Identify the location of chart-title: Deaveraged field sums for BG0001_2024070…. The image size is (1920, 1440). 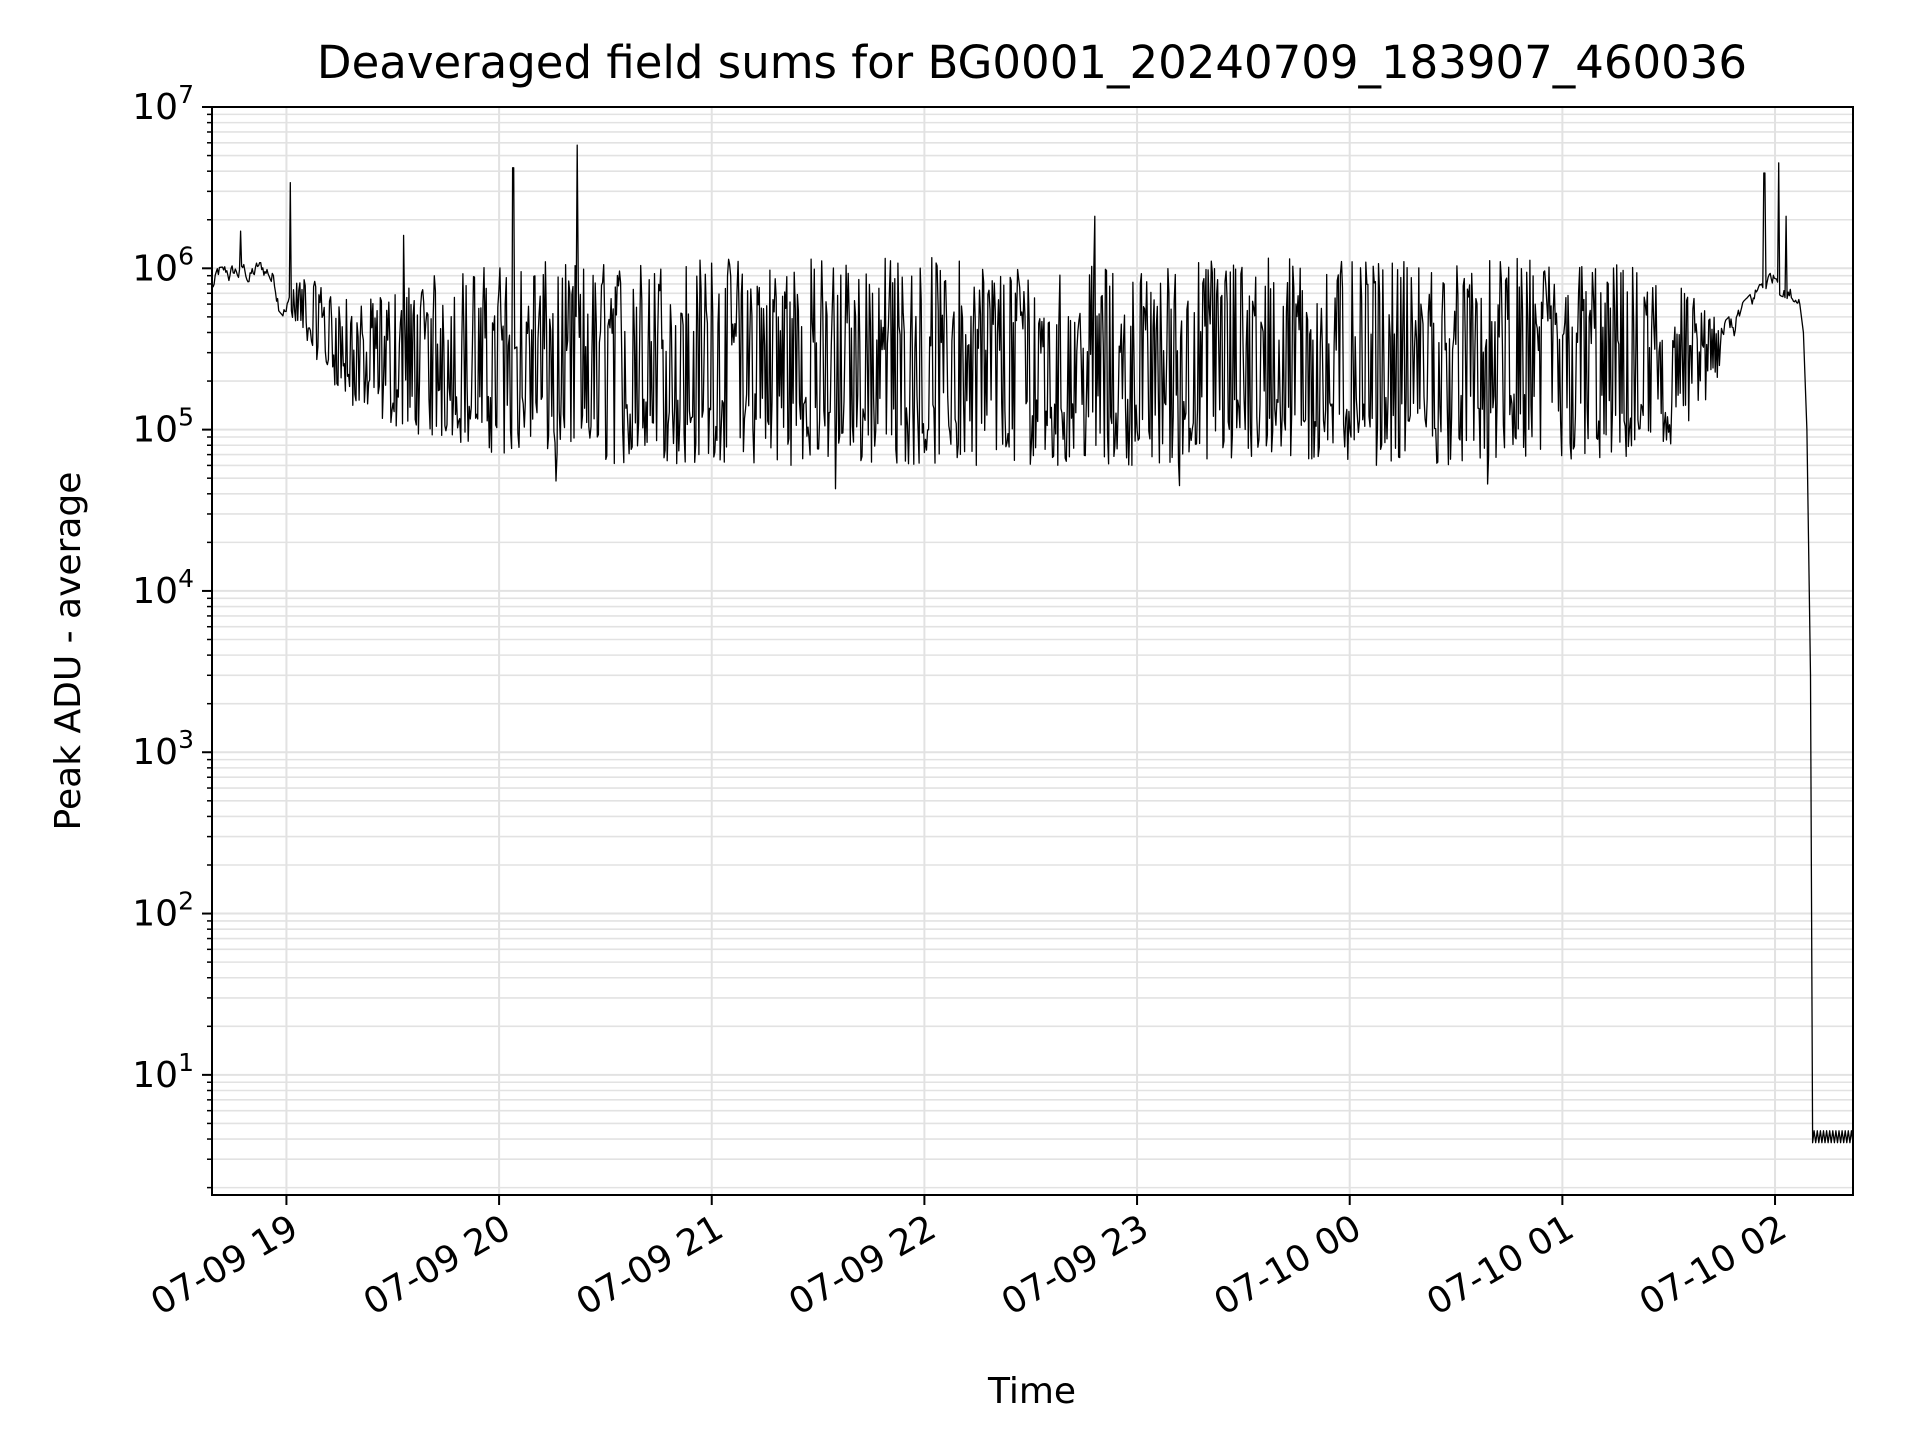
(1032, 62).